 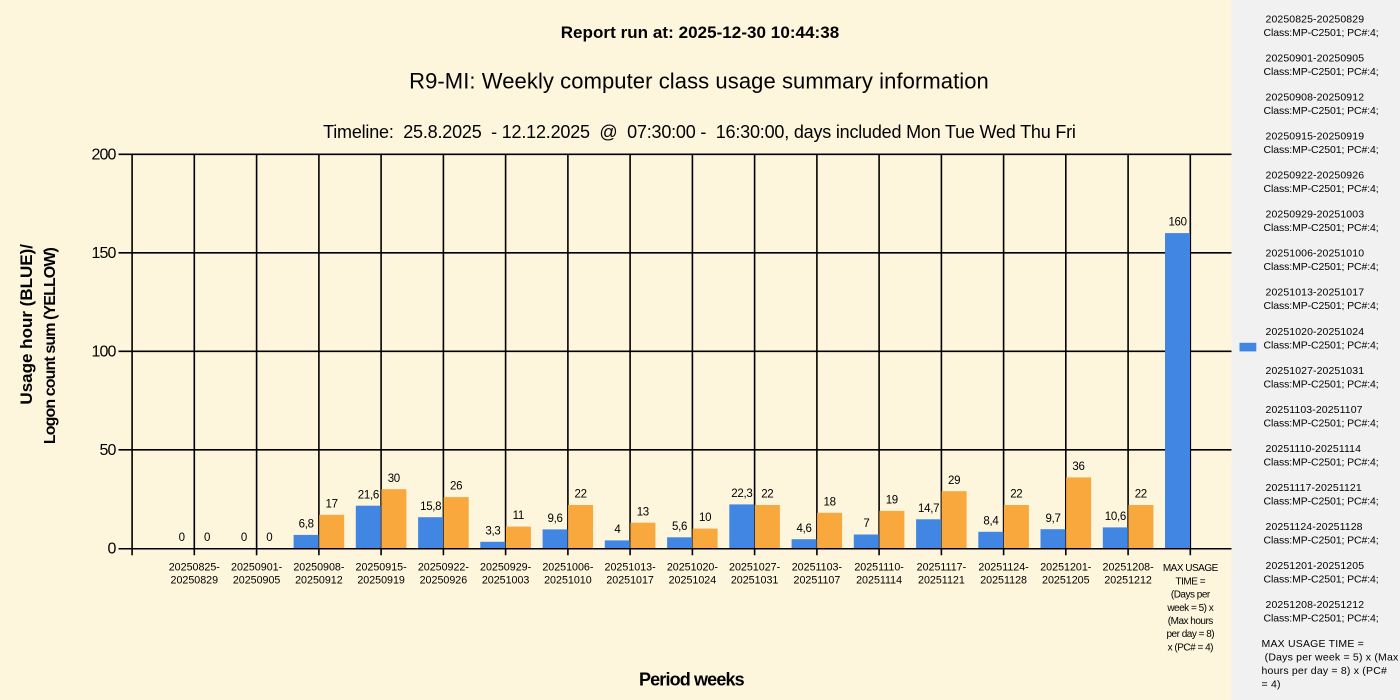 What do you see at coordinates (1191, 581) in the screenshot?
I see `svg-text: TIME =` at bounding box center [1191, 581].